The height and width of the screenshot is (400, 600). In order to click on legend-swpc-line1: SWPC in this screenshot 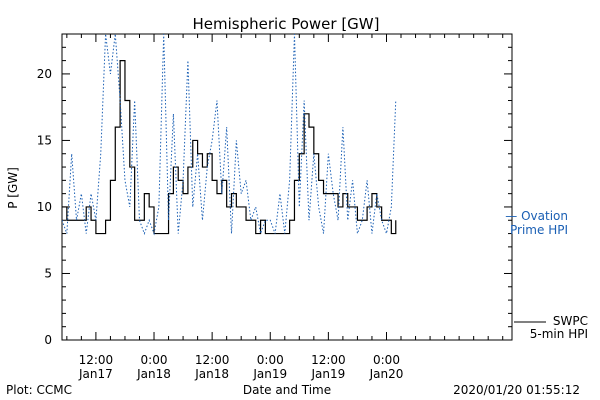, I will do `click(570, 321)`.